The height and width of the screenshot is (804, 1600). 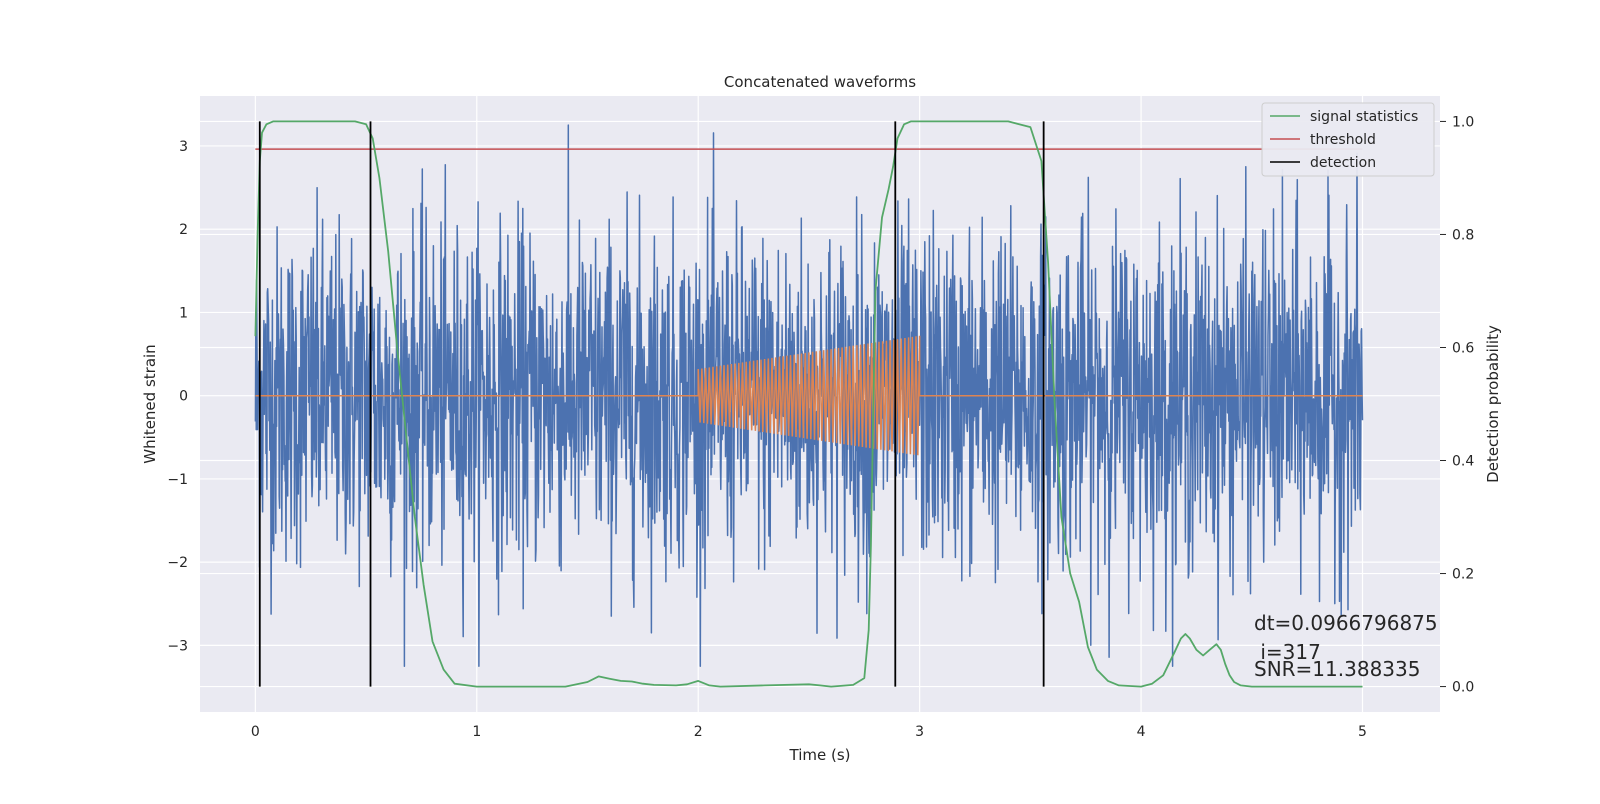 What do you see at coordinates (183, 230) in the screenshot?
I see `y-tick-label-left: 2` at bounding box center [183, 230].